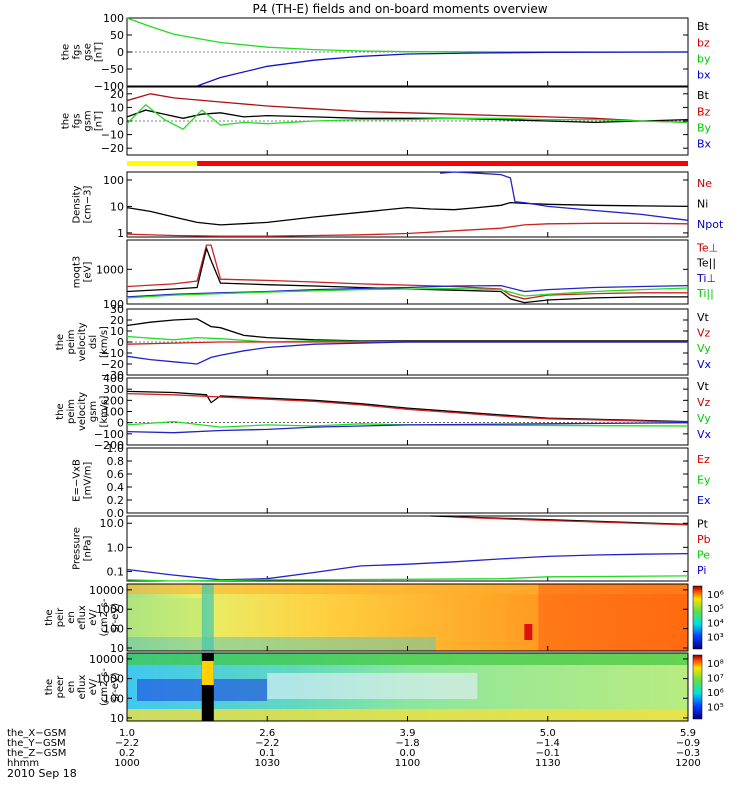 The width and height of the screenshot is (750, 800). I want to click on panel-temperature: 1000 100 moqt3[eV] Te⊥ Te|| Ti⊥ Ti||, so click(395, 275).